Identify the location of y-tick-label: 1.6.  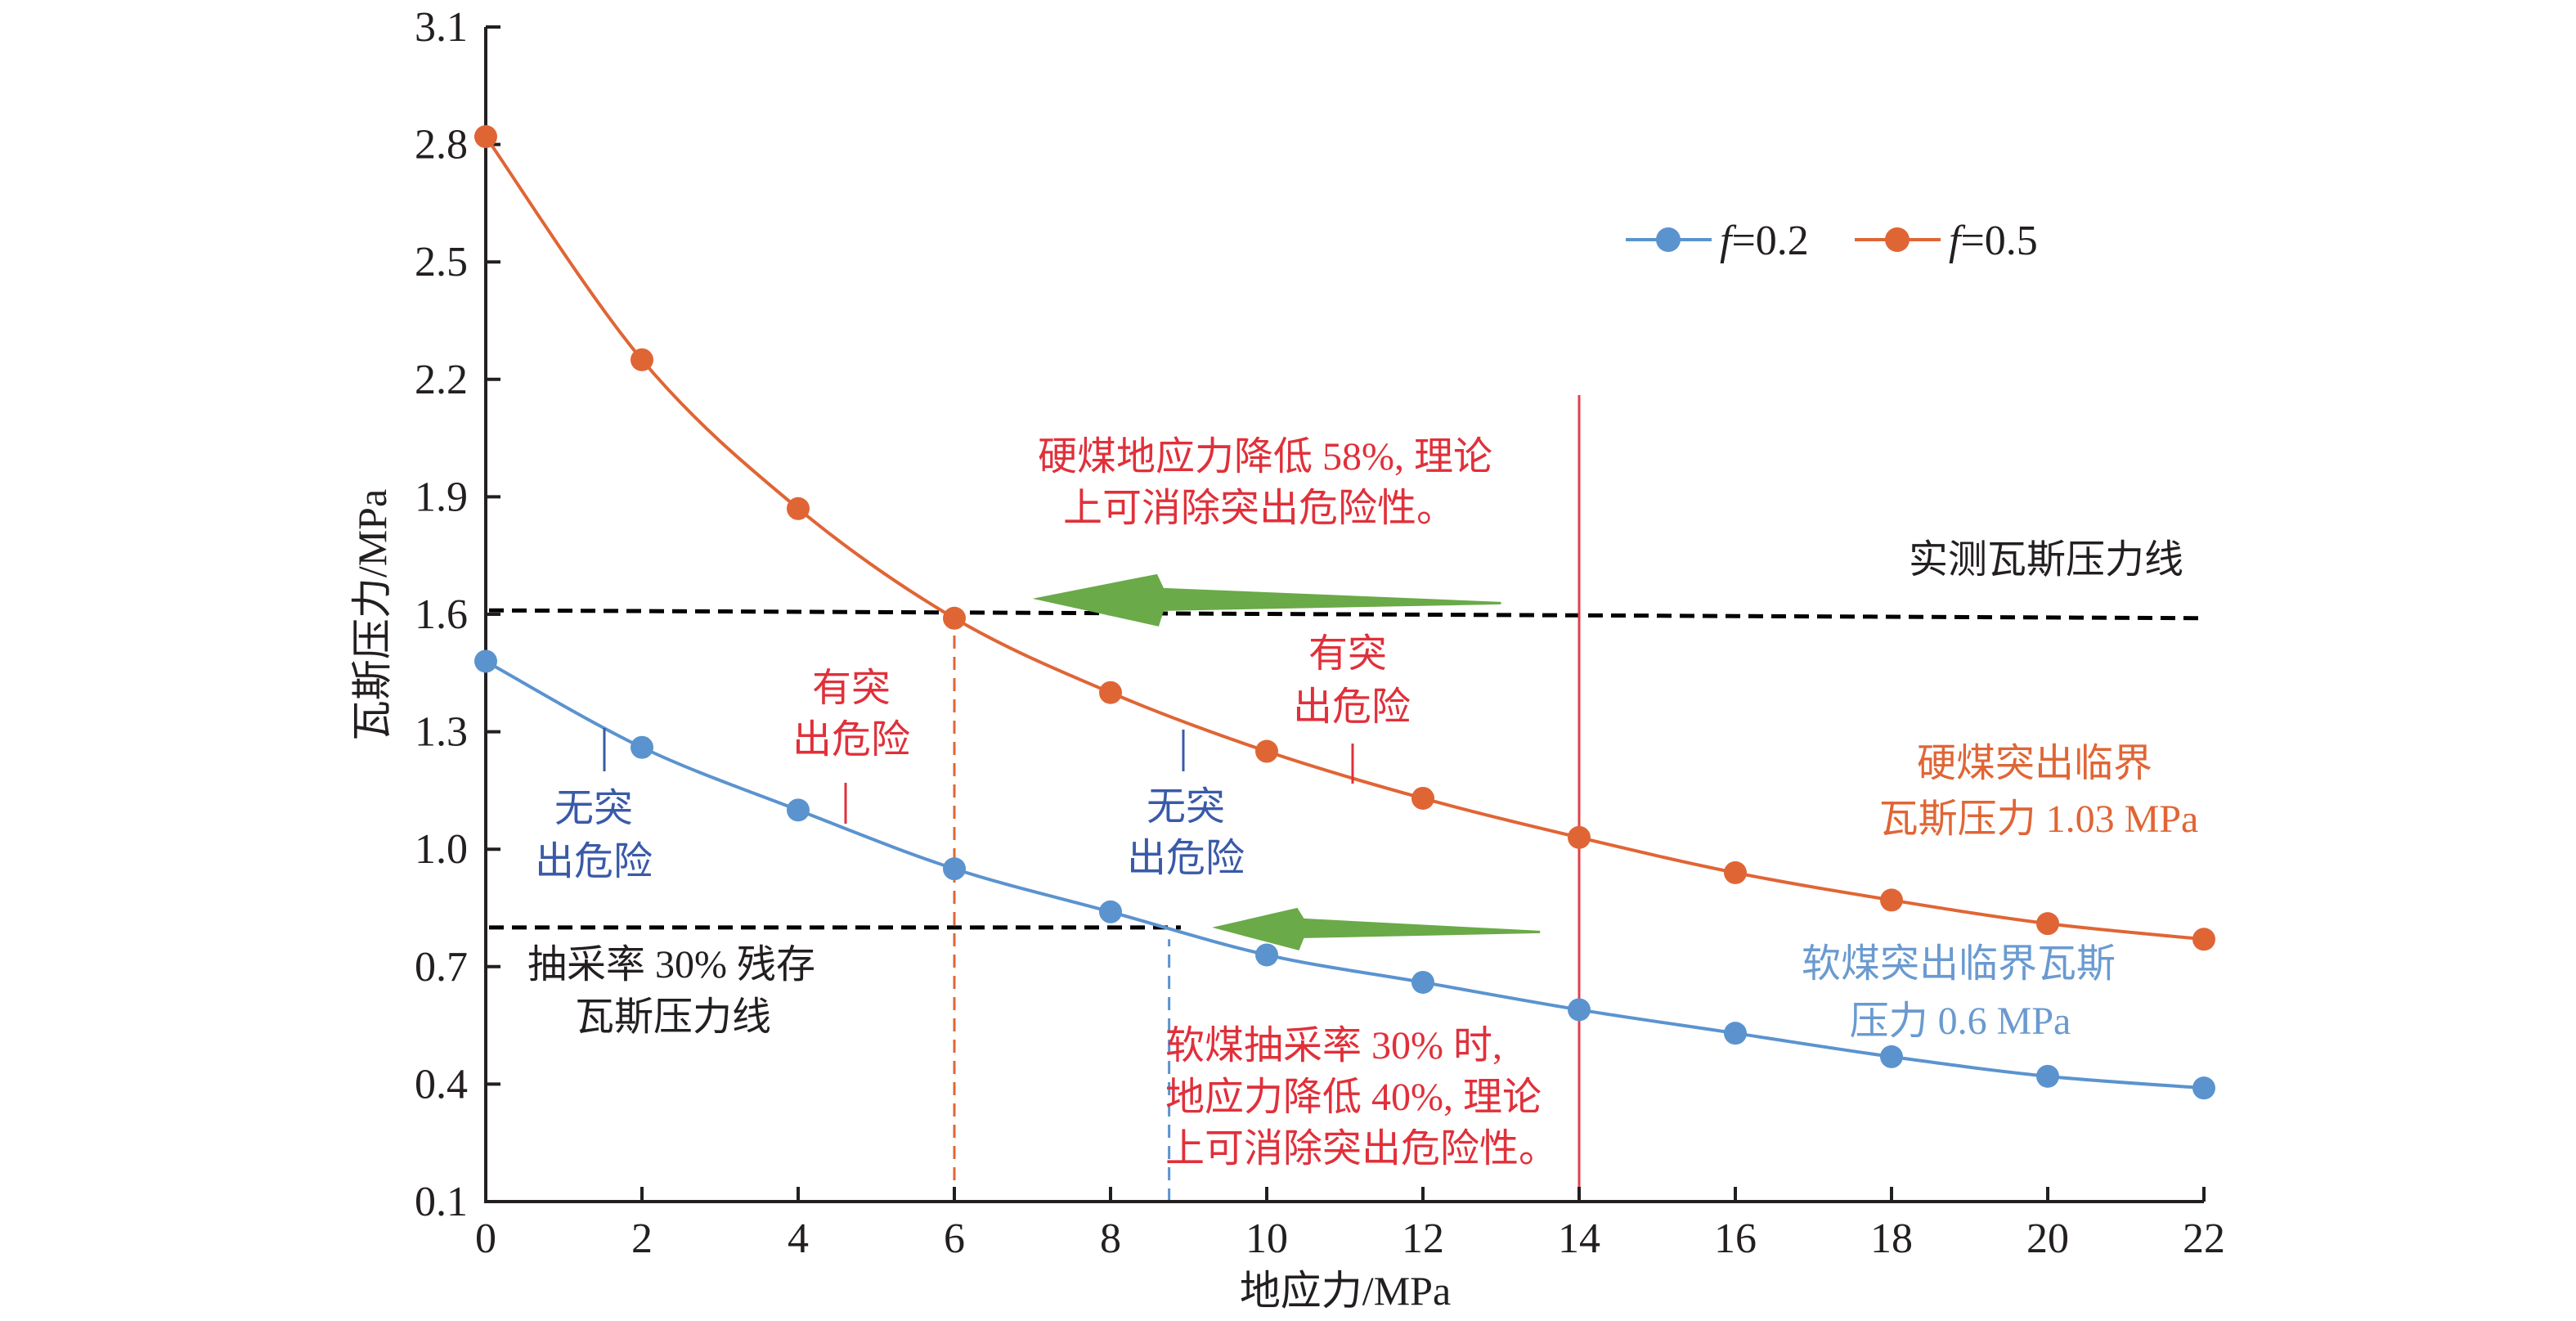
(442, 614).